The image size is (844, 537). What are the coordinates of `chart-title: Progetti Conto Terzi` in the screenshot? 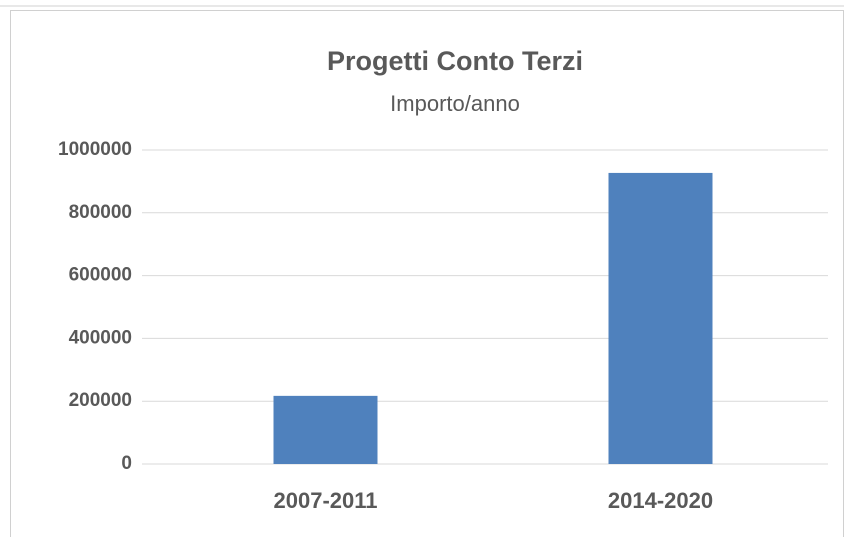 It's located at (455, 61).